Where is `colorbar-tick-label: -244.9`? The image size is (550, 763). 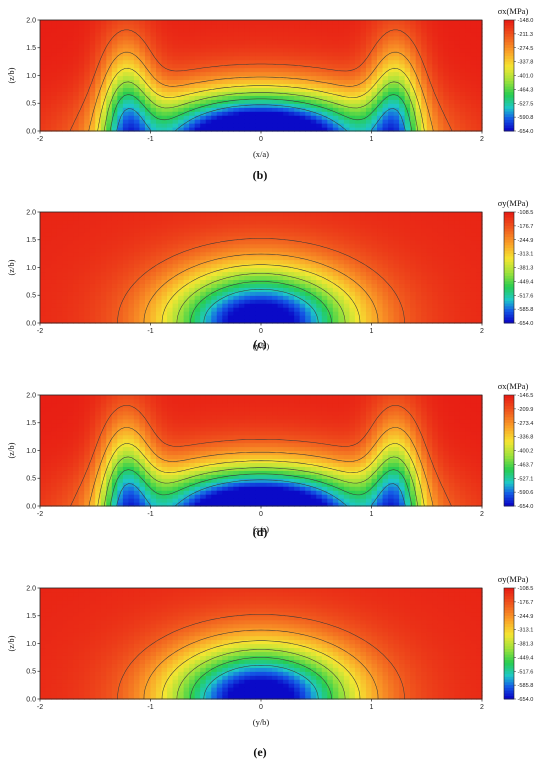
colorbar-tick-label: -244.9 is located at coordinates (526, 241).